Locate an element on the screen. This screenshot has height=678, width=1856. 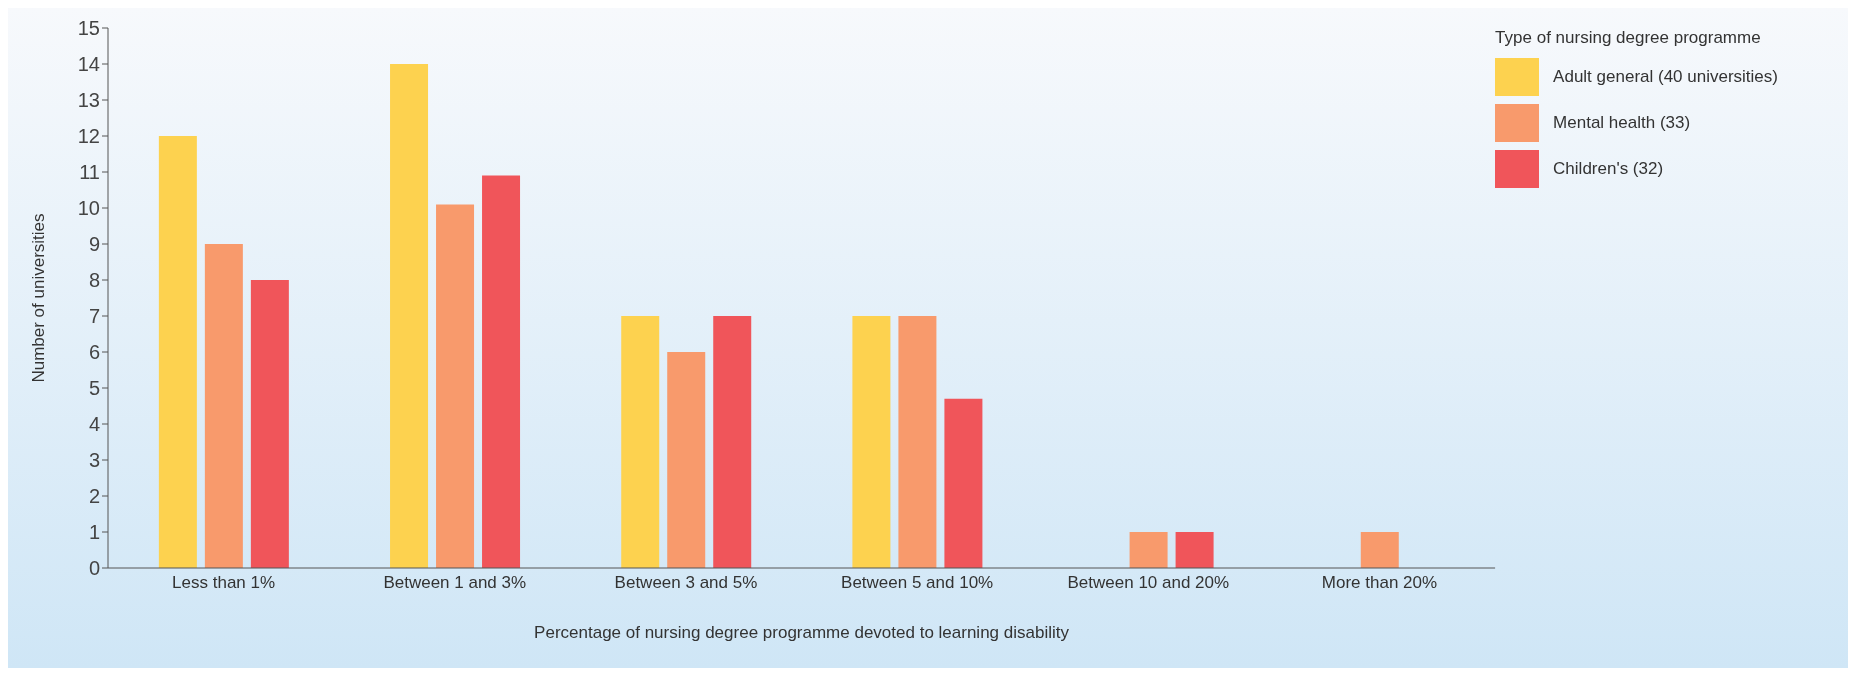
y-tick-label: 0 is located at coordinates (94, 568).